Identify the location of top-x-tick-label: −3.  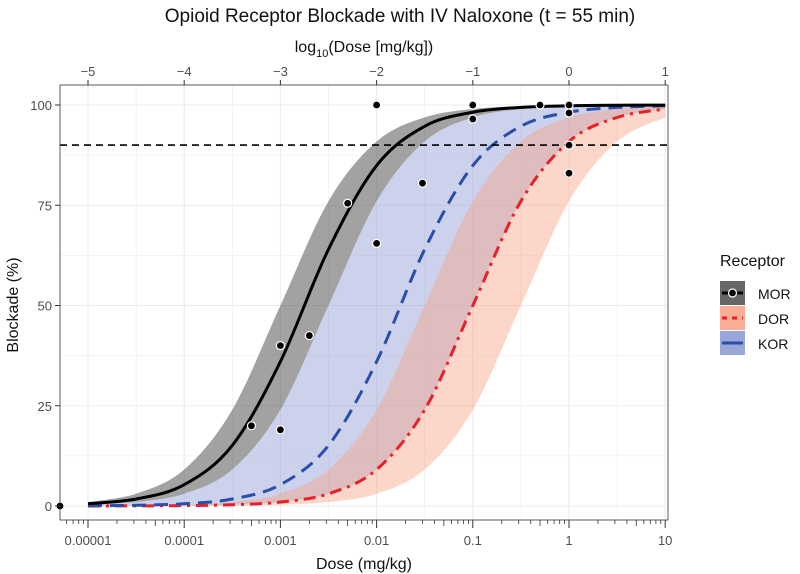
(280, 71).